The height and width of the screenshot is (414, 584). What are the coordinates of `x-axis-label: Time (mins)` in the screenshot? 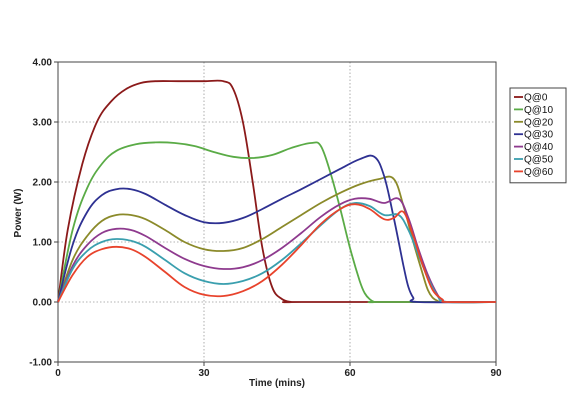 It's located at (277, 383).